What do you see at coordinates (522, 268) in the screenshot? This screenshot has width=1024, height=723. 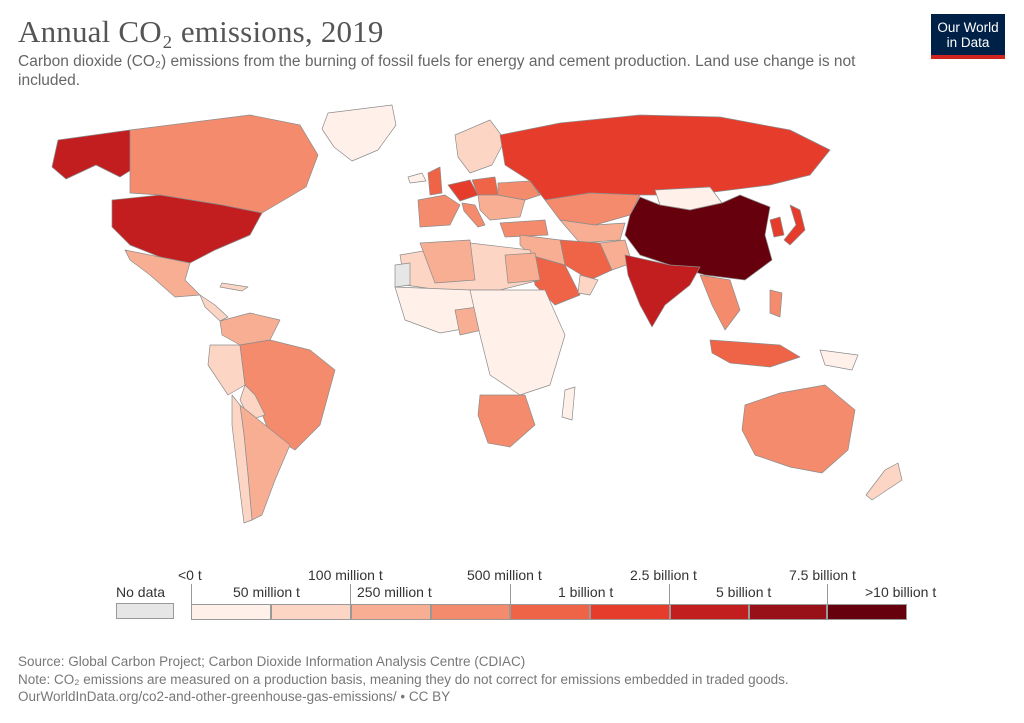 I see `country-egypt` at bounding box center [522, 268].